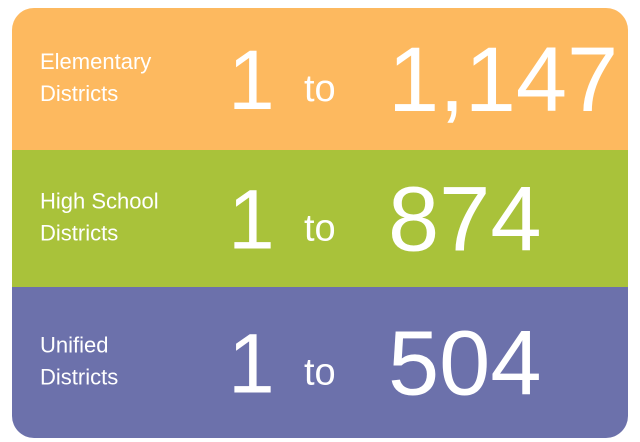 The image size is (640, 442). I want to click on row-label: High School, so click(99, 201).